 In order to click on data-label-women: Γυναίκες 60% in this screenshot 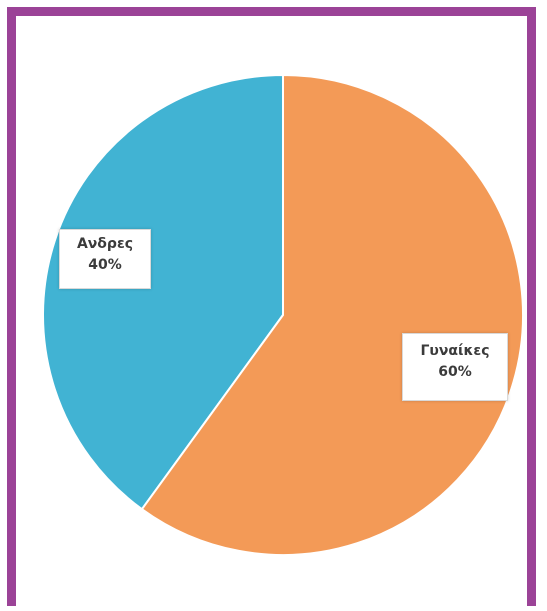, I will do `click(455, 367)`.